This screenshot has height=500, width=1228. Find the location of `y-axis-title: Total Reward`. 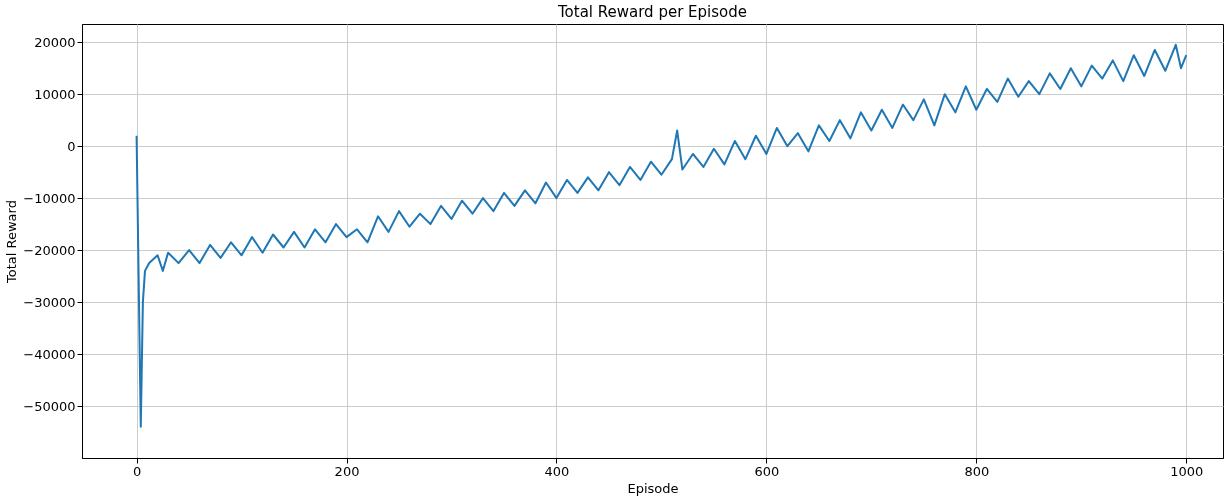

y-axis-title: Total Reward is located at coordinates (12, 242).